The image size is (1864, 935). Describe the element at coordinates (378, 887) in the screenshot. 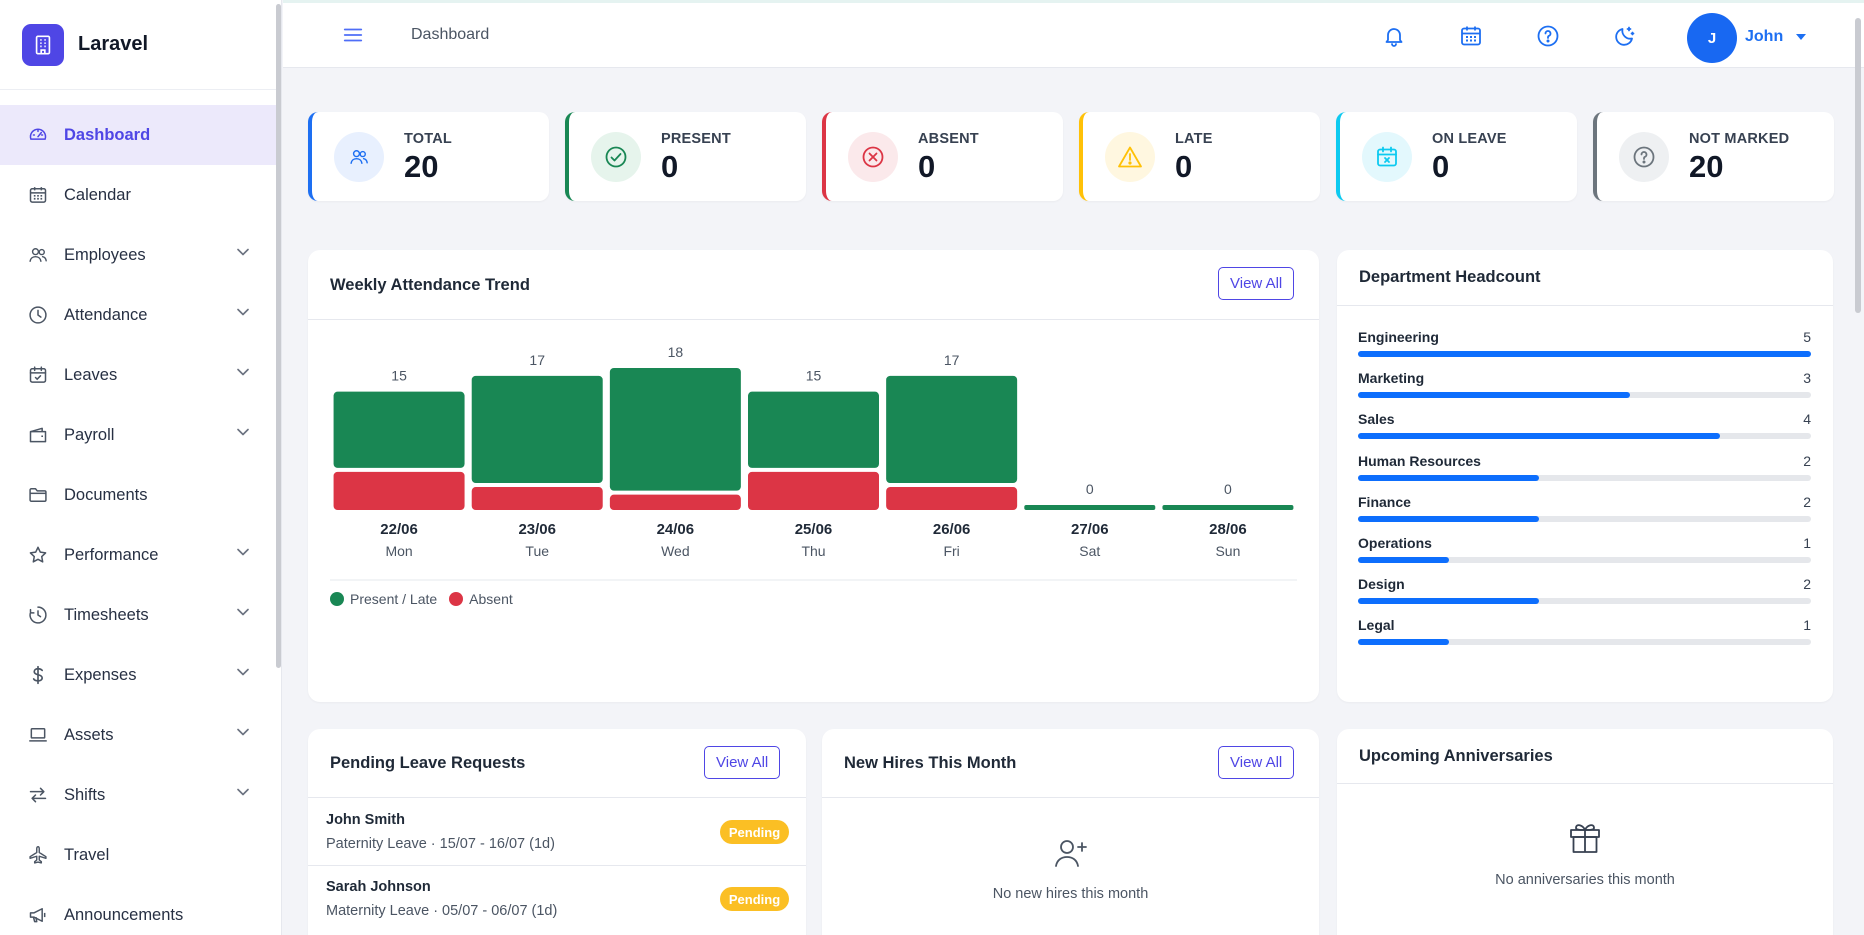

I see `leave-employee-name: Sarah Johnson` at that location.